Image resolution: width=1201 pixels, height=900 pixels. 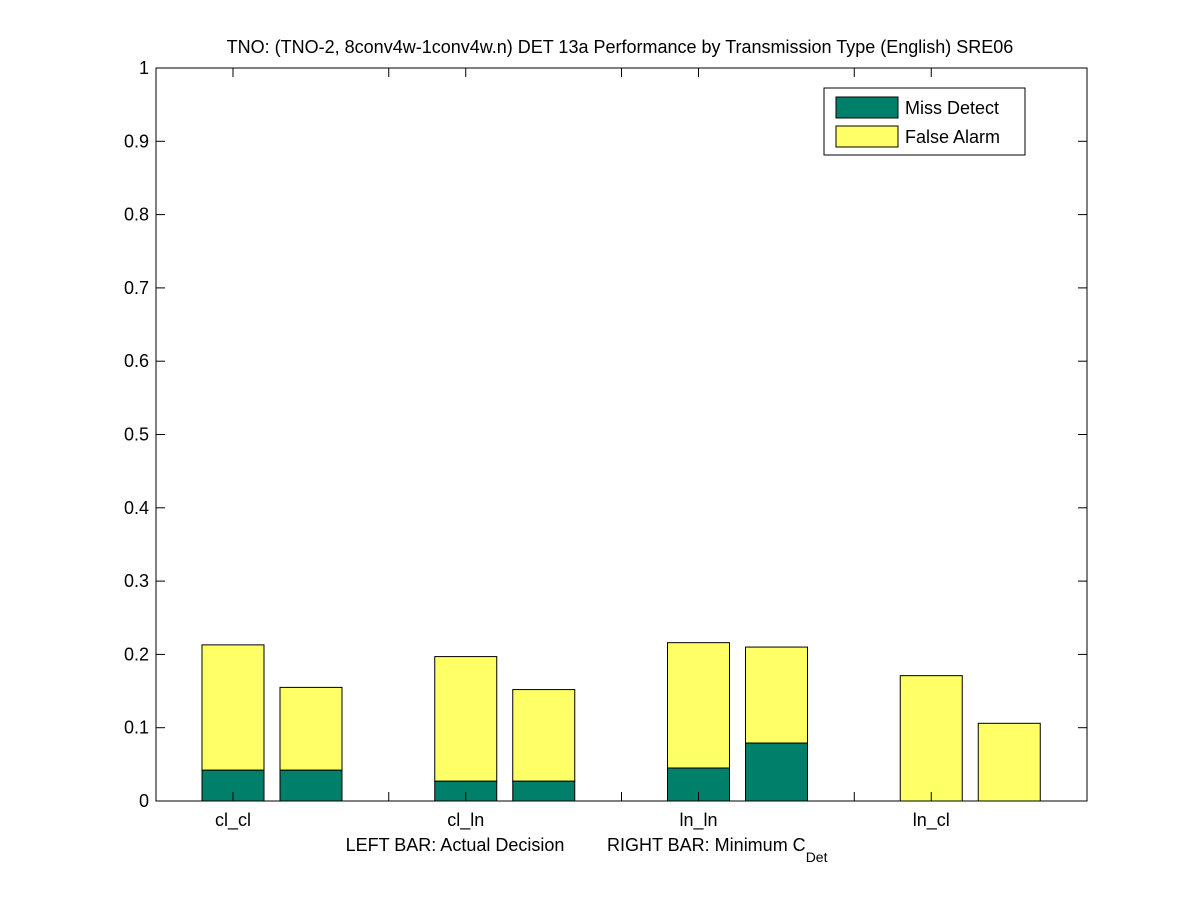 I want to click on legend-swatch-false-alarm, so click(x=867, y=136).